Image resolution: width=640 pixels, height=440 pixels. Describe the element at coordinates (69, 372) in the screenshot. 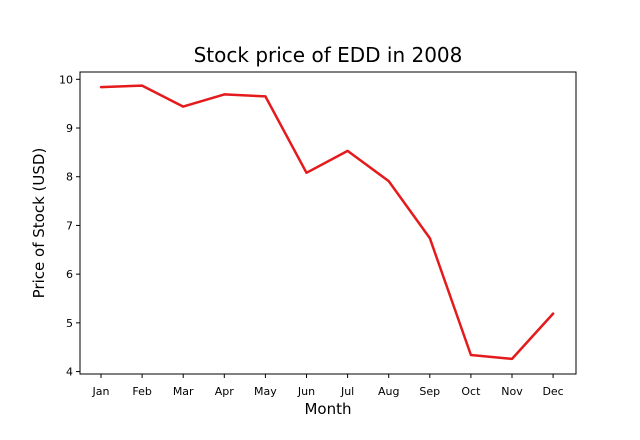

I see `y-tick-label: 4` at that location.